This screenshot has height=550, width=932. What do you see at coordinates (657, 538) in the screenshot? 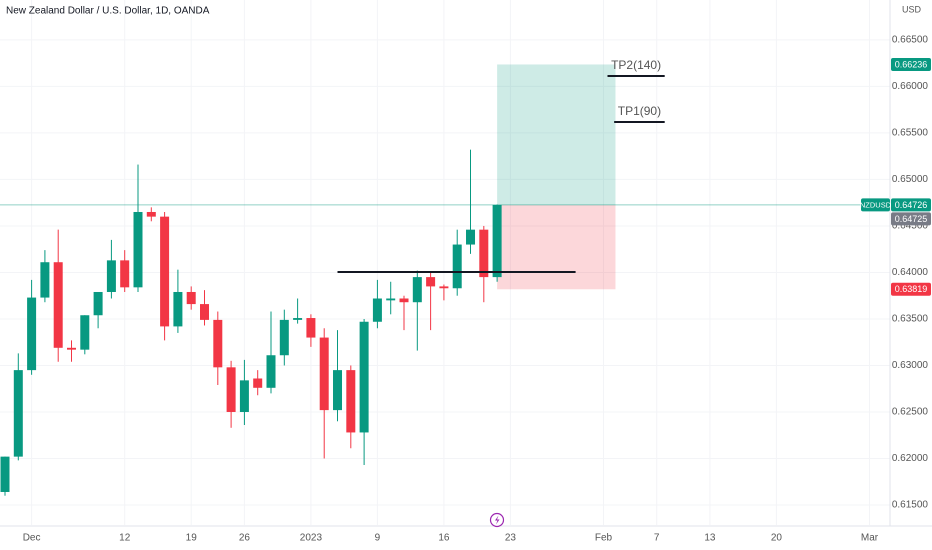
I see `x-tick-label: 7` at bounding box center [657, 538].